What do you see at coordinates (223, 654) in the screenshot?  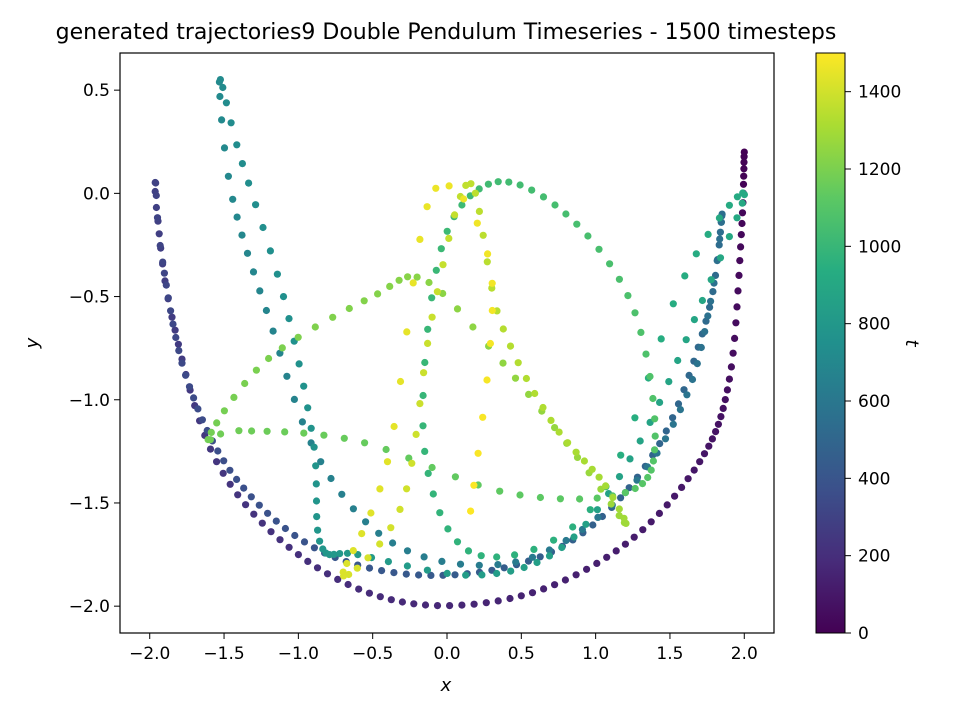 I see `x-tick-label: −1.5` at bounding box center [223, 654].